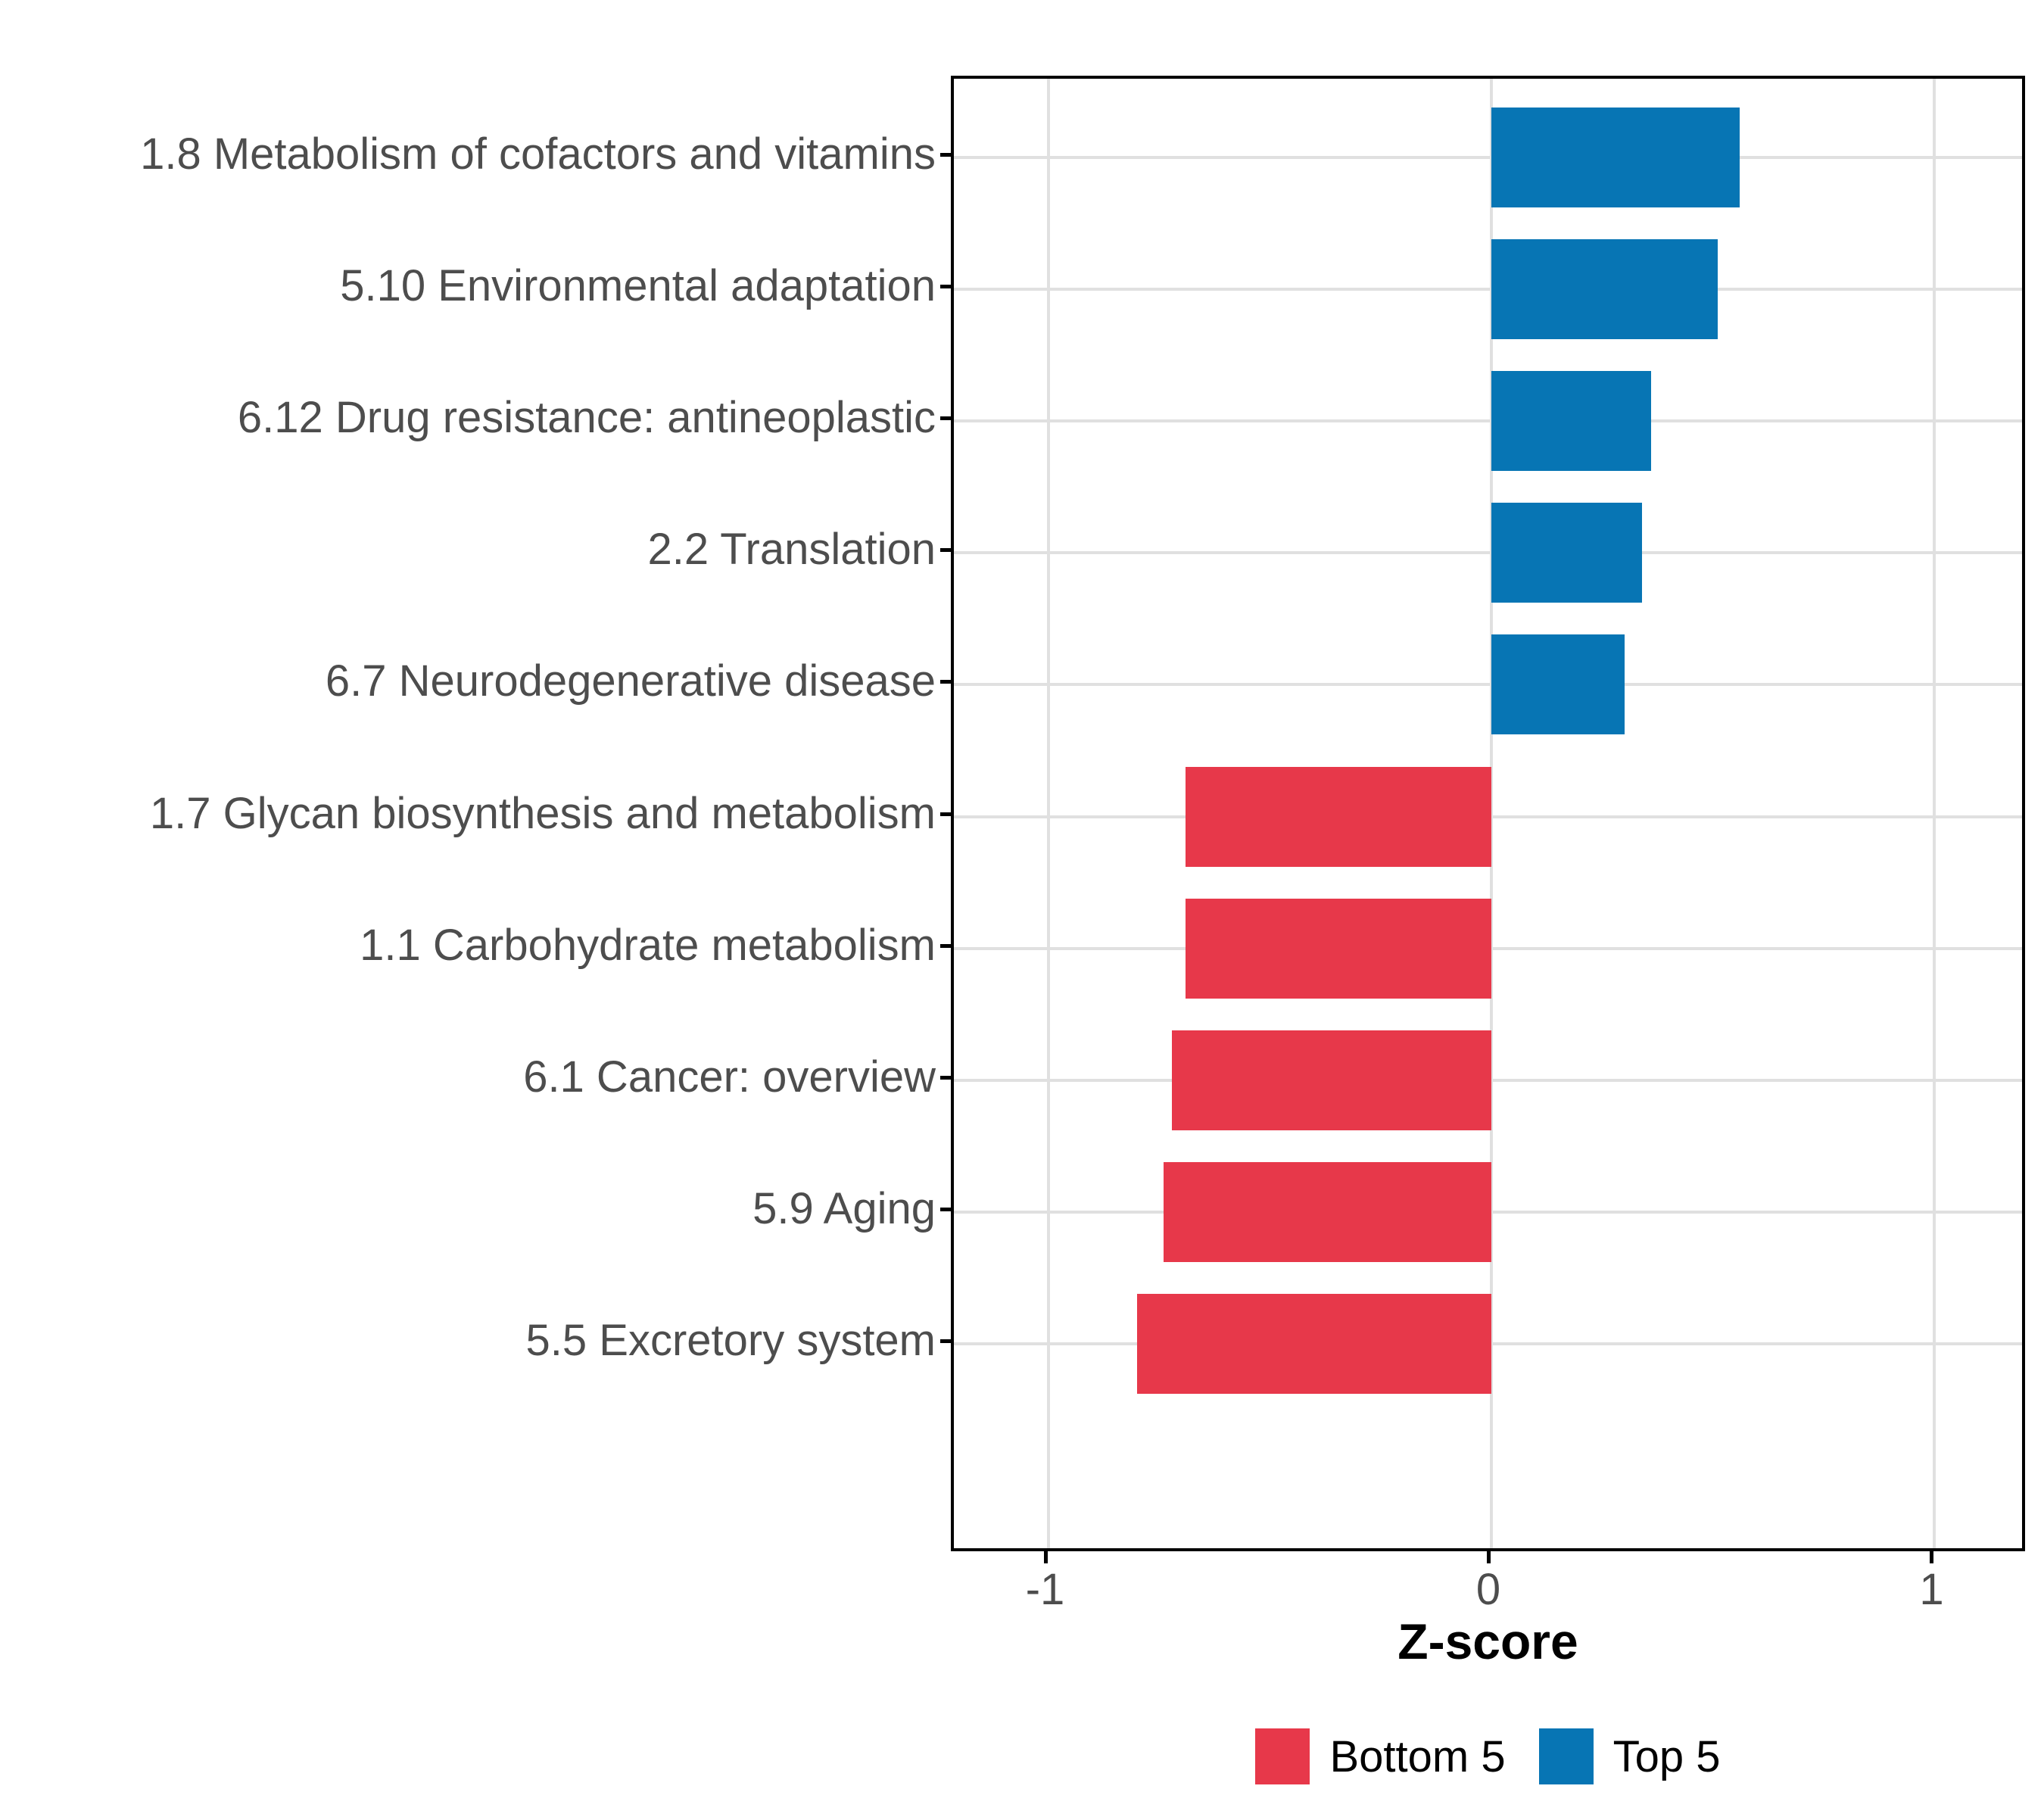 The image size is (2044, 1817). What do you see at coordinates (648, 945) in the screenshot?
I see `y-axis-label: 1.1 Carbohydrate metabolism` at bounding box center [648, 945].